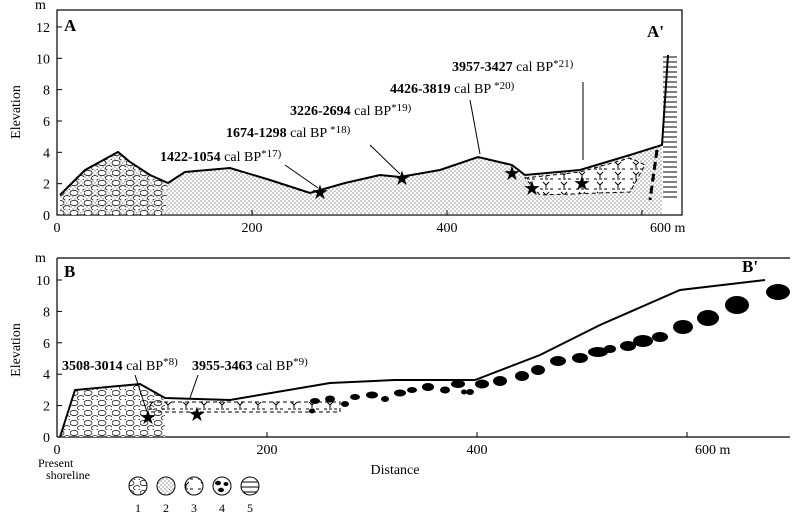 This screenshot has height=528, width=792. Describe the element at coordinates (750, 266) in the screenshot. I see `end-label: B'` at that location.